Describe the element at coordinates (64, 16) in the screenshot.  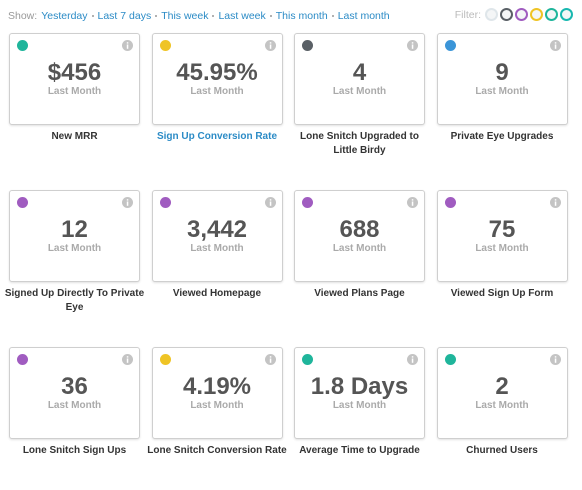
I see `period-link: Yesterday` at that location.